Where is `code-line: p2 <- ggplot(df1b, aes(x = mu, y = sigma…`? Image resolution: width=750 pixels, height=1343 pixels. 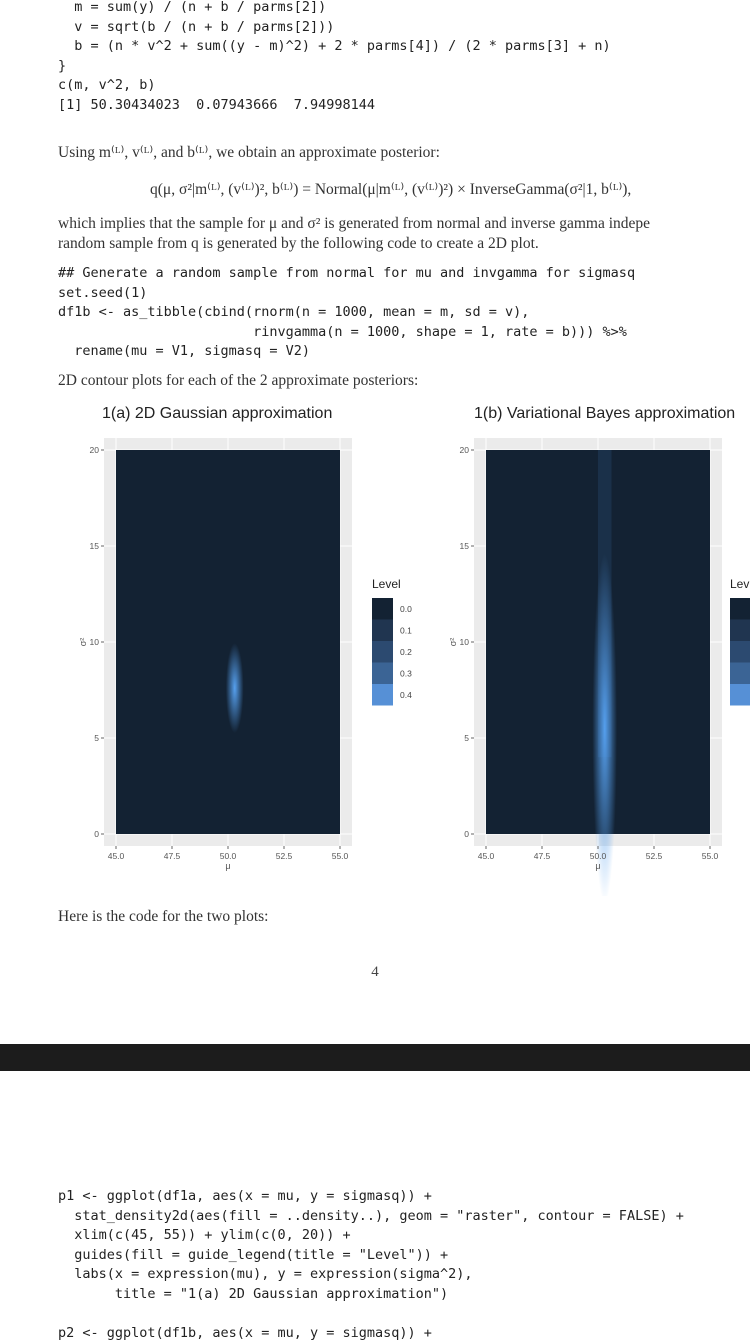 code-line: p2 <- ggplot(df1b, aes(x = mu, y = sigma… is located at coordinates (245, 1332).